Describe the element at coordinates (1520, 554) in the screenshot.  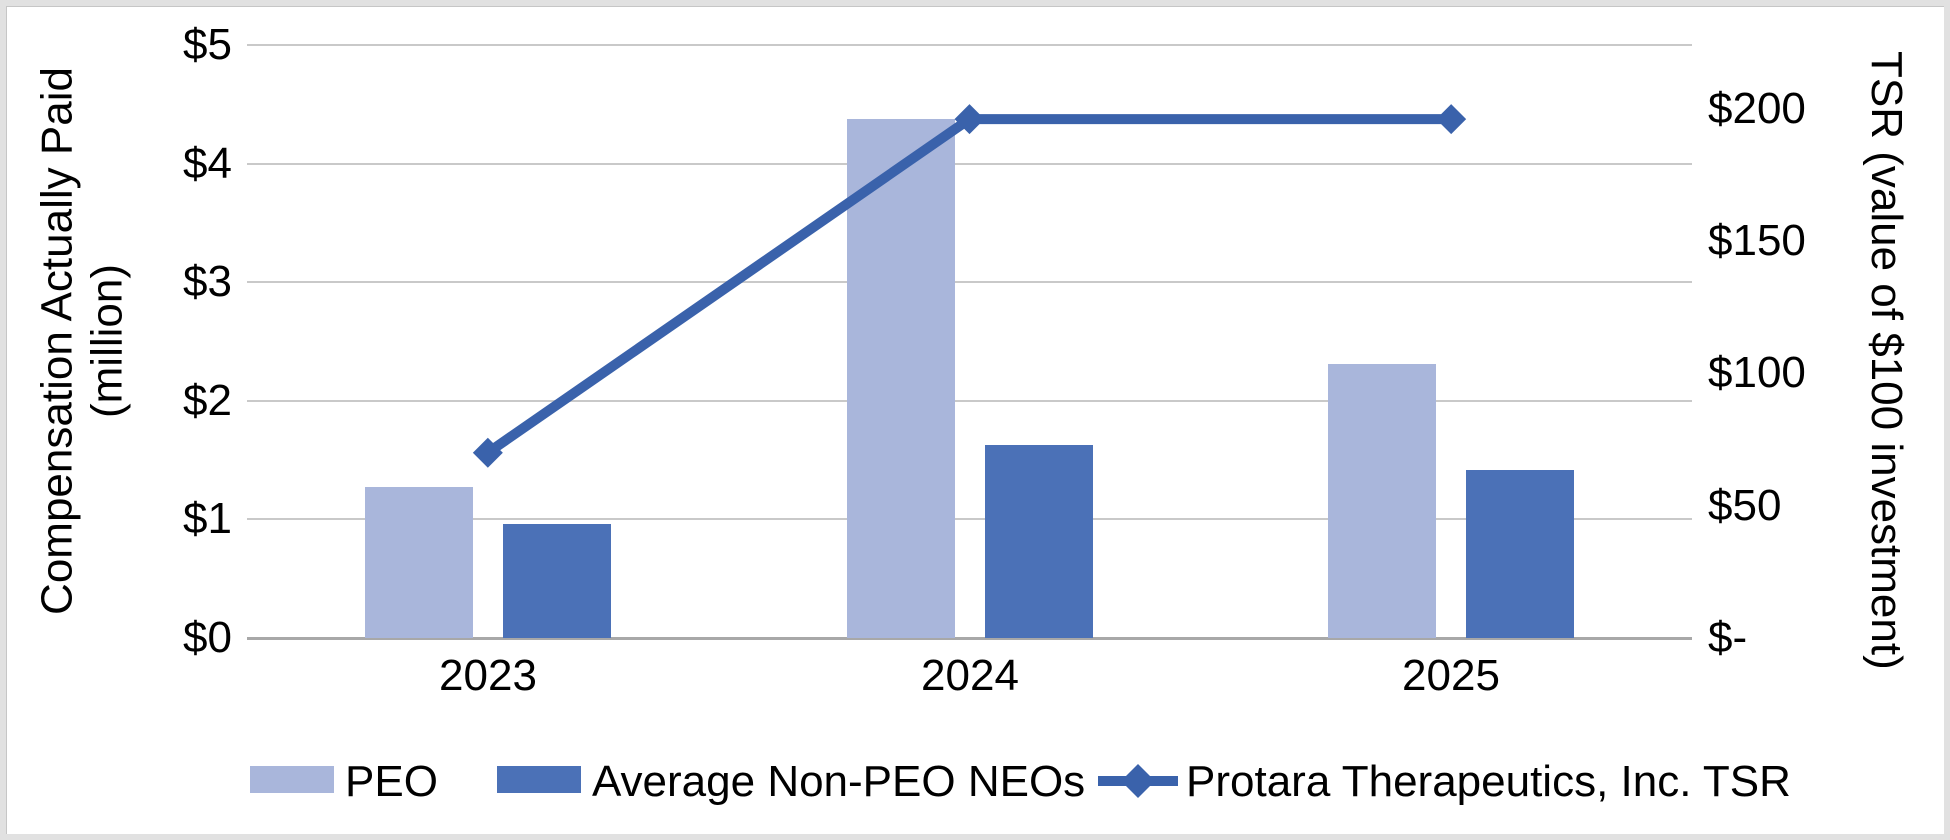
I see `bar-non-peo-neos-2025` at that location.